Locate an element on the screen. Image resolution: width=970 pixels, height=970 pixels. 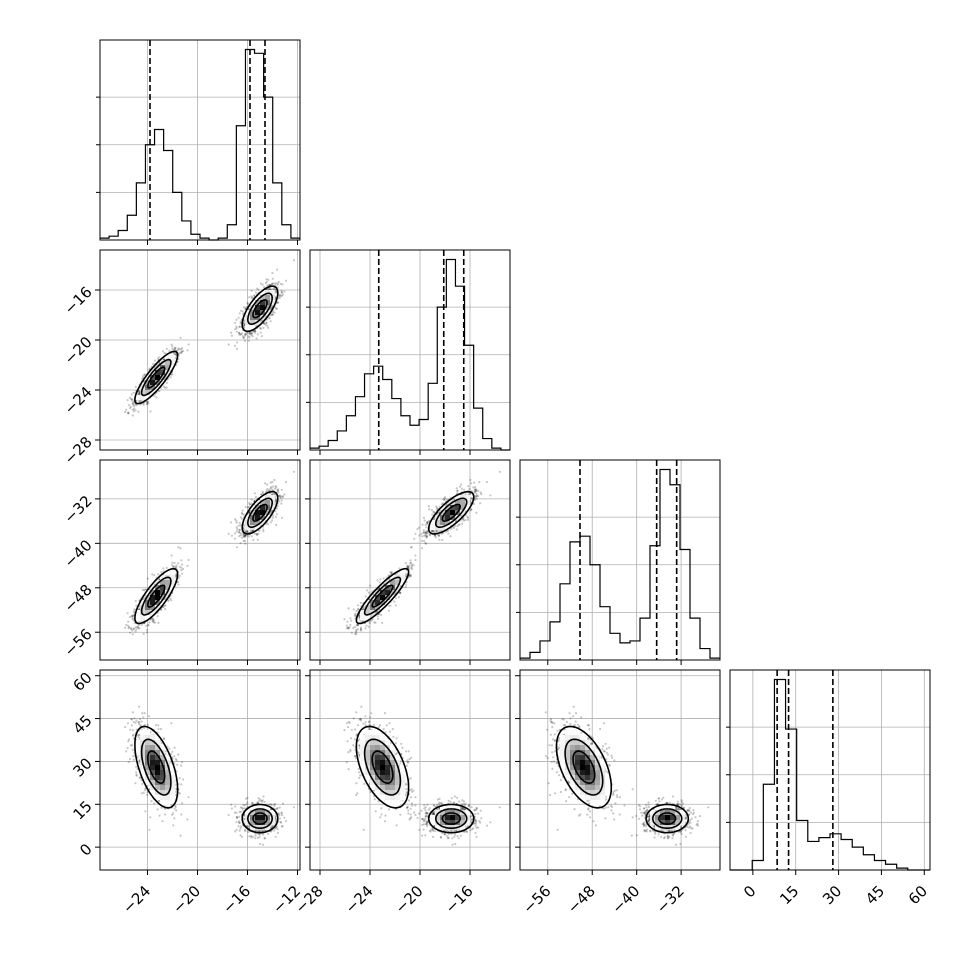
scatter-panel-1-0: −28−24−20−16 is located at coordinates (181, 358).